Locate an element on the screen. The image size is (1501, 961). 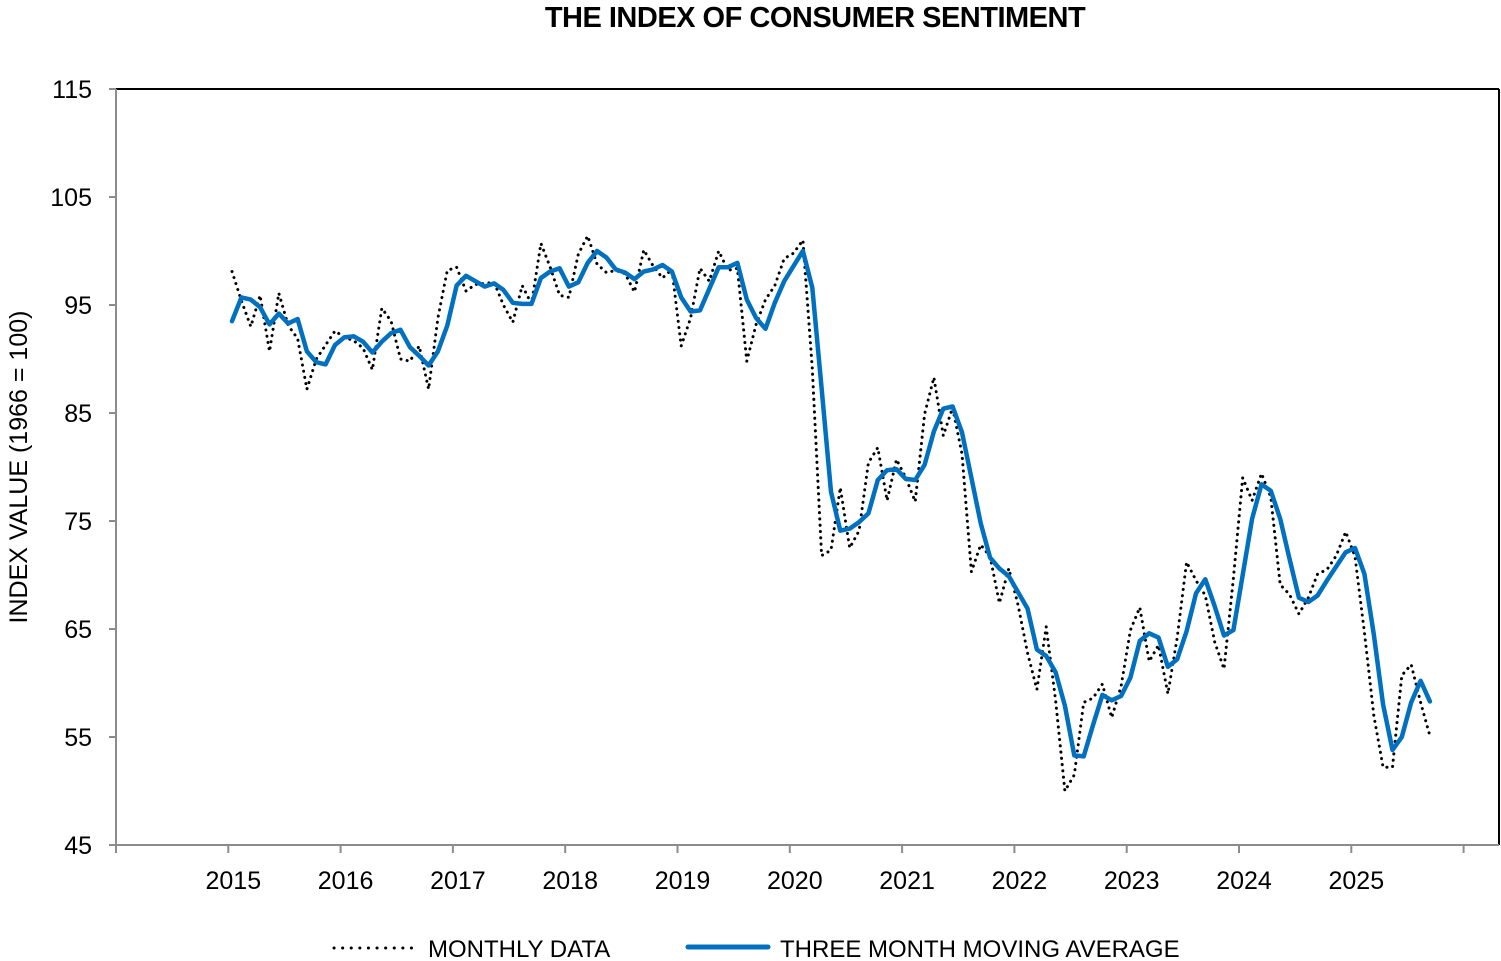
x-tick-label: 2023 is located at coordinates (1132, 881).